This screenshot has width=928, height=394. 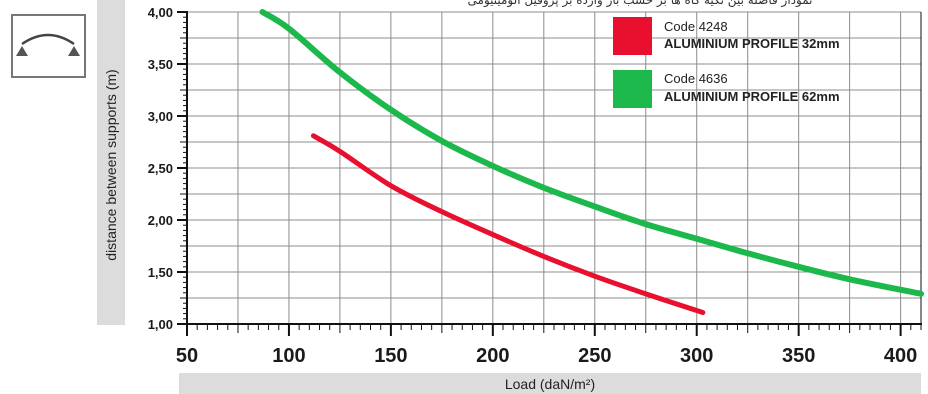 I want to click on x-tick-label: 250, so click(x=594, y=356).